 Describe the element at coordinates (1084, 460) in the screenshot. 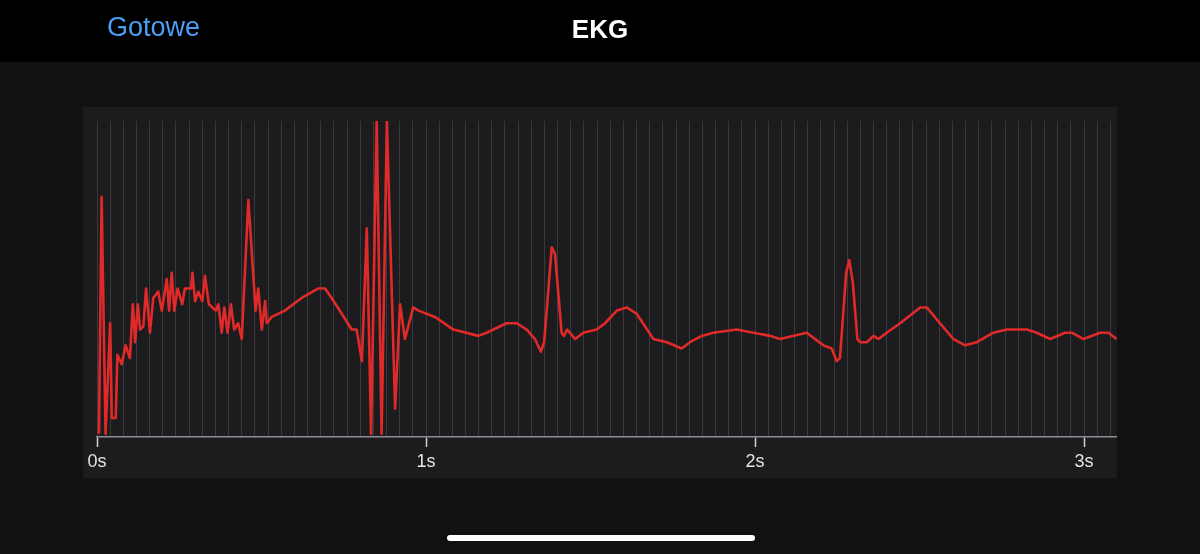

I see `x-tick-label: 3s` at that location.